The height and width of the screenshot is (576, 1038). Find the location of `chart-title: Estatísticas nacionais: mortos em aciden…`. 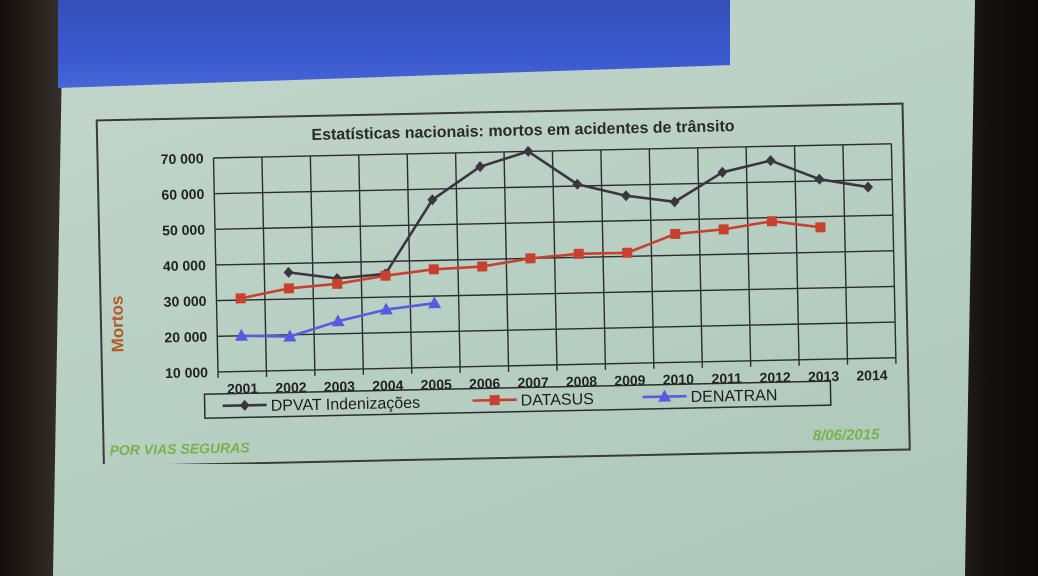

chart-title: Estatísticas nacionais: mortos em aciden… is located at coordinates (523, 131).